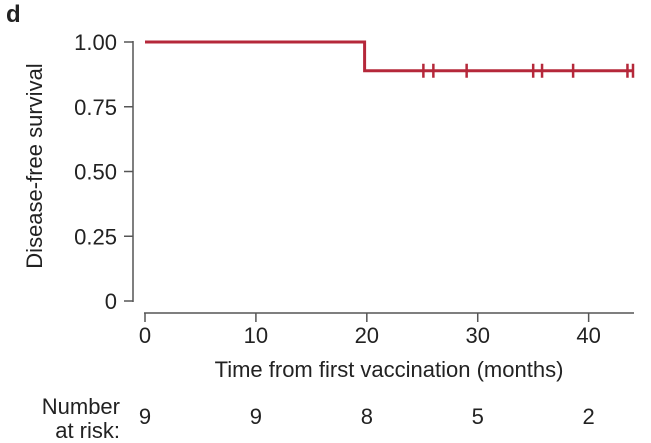 This screenshot has height=443, width=651. I want to click on risk-table-value: 8, so click(367, 416).